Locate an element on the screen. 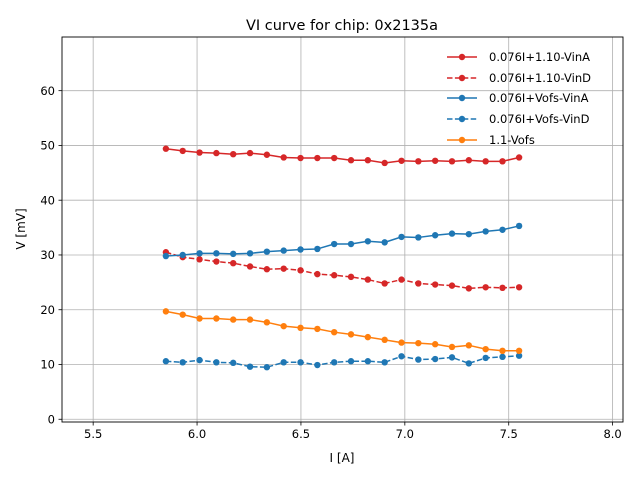  legend-entry: 1.1-Vofs is located at coordinates (491, 140).